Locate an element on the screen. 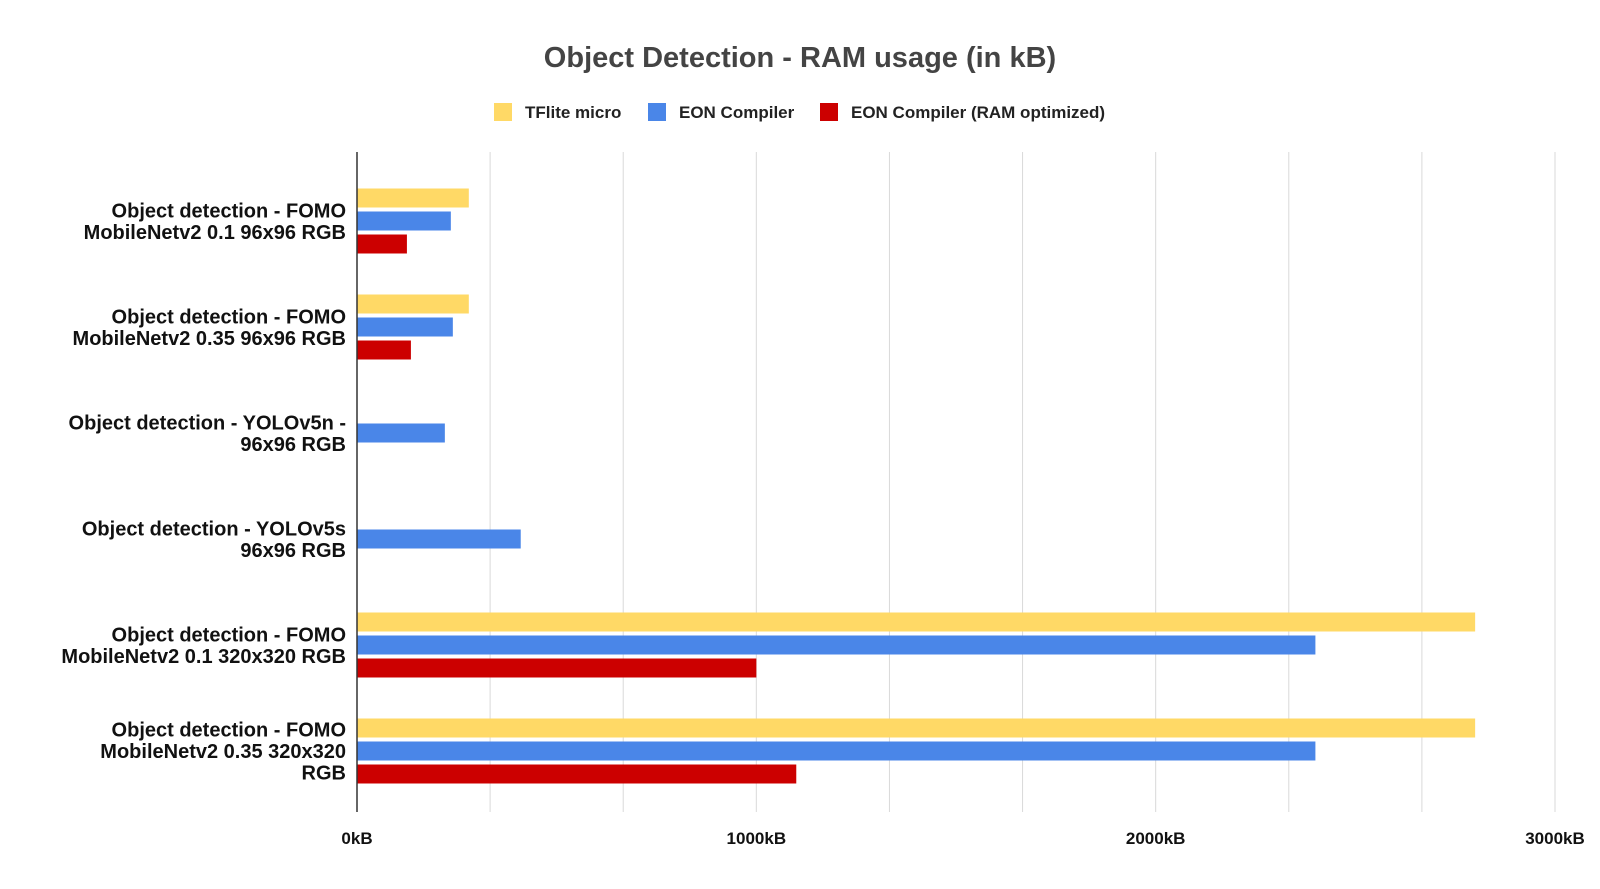  legend-label: EON Compiler is located at coordinates (737, 112).